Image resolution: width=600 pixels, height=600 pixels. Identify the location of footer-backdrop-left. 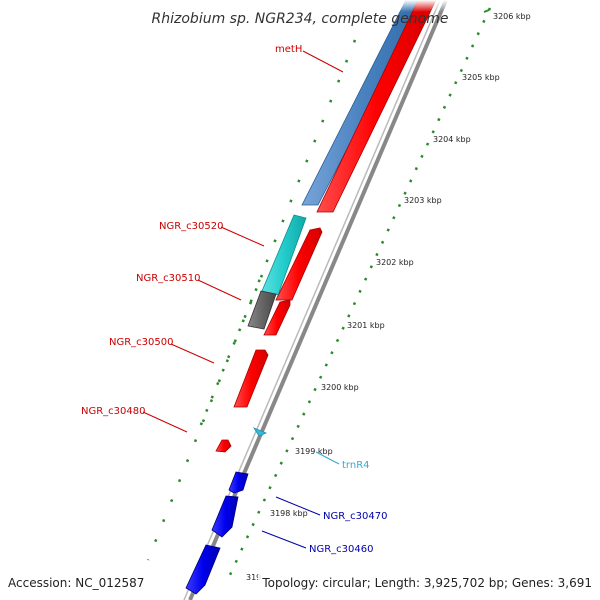
(78, 582).